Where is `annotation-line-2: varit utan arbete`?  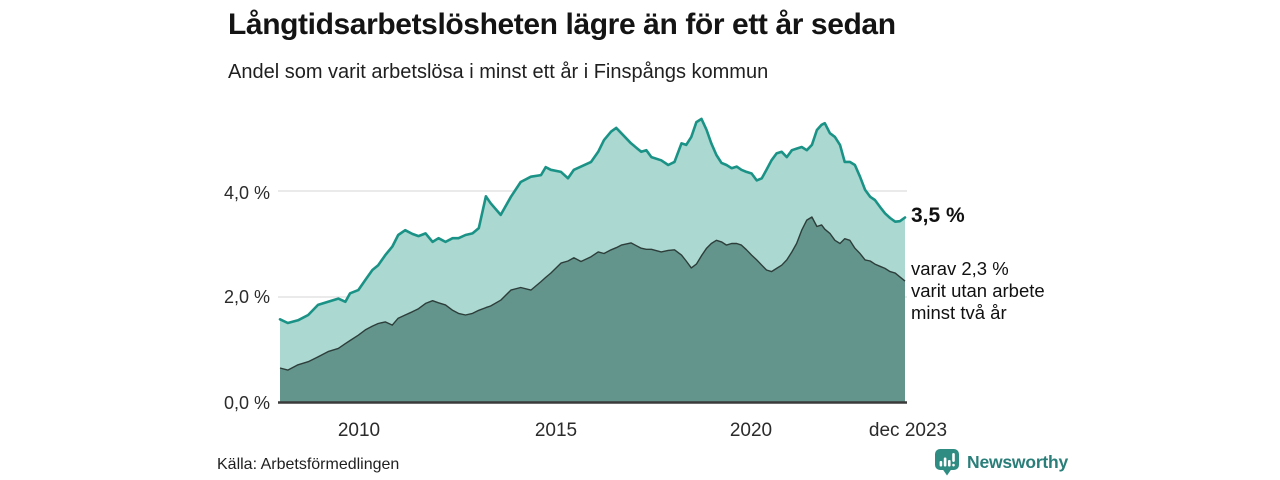 annotation-line-2: varit utan arbete is located at coordinates (978, 290).